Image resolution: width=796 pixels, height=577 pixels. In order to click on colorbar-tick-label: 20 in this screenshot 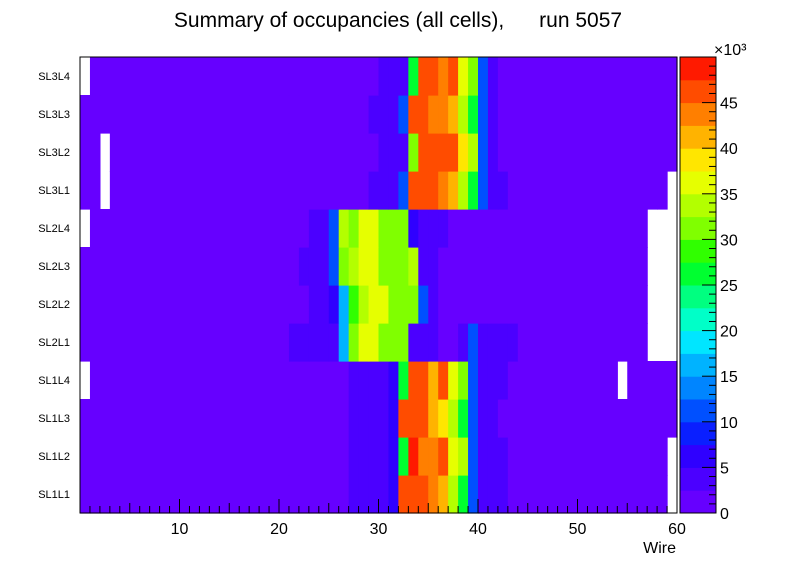, I will do `click(729, 332)`.